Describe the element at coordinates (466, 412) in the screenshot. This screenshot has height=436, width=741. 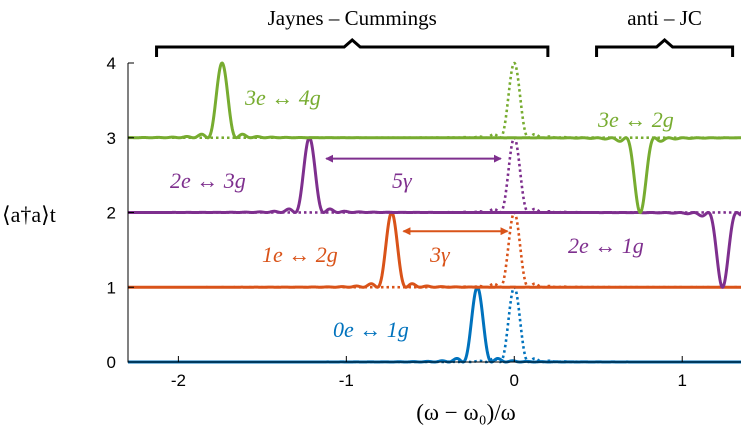
I see `x-axis-label: (ω − ω₀)/ω` at that location.